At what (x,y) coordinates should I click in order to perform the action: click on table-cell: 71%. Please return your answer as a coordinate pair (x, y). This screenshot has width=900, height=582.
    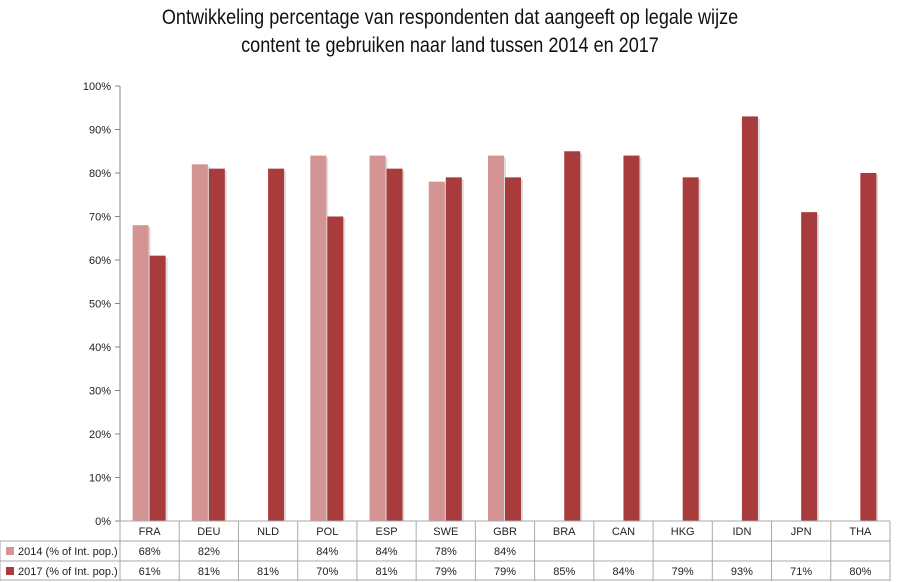
    Looking at the image, I should click on (801, 572).